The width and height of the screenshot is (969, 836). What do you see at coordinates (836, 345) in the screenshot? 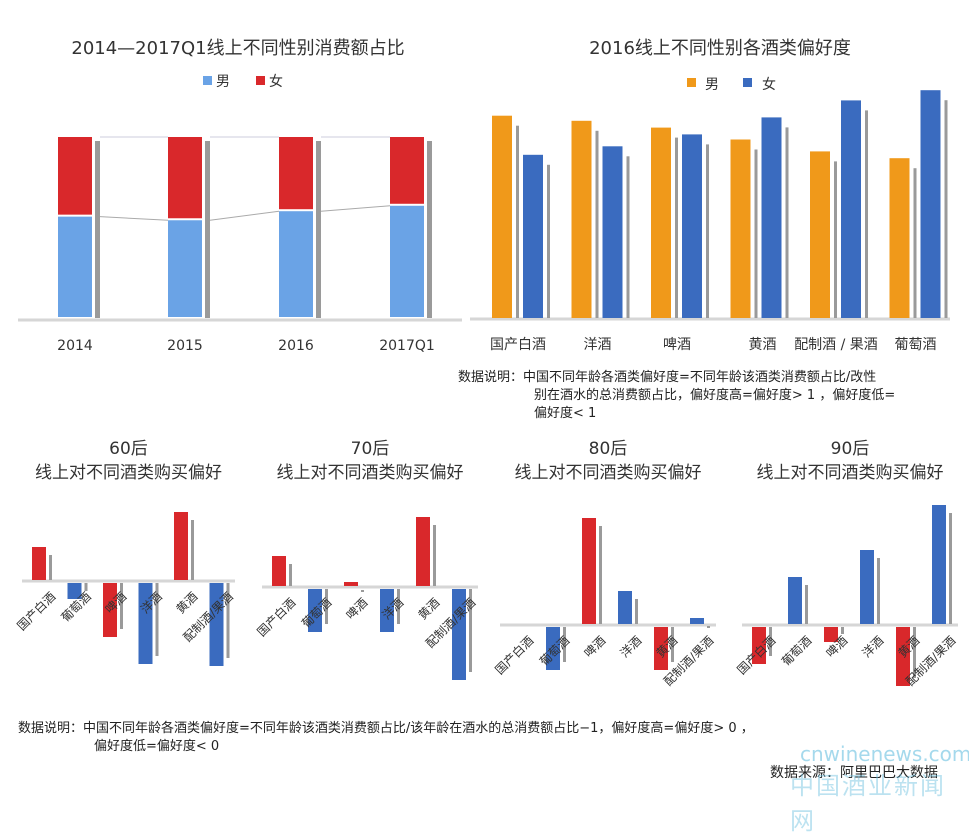
I see `x-tick-label: 配制酒 / 果酒` at bounding box center [836, 345].